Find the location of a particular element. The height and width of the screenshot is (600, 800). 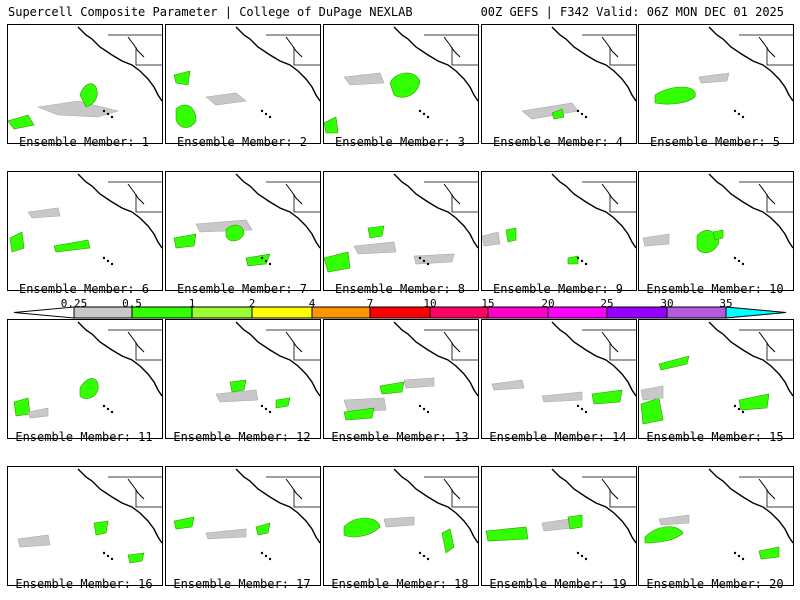

colorbar-tick-label: 15 is located at coordinates (488, 303).